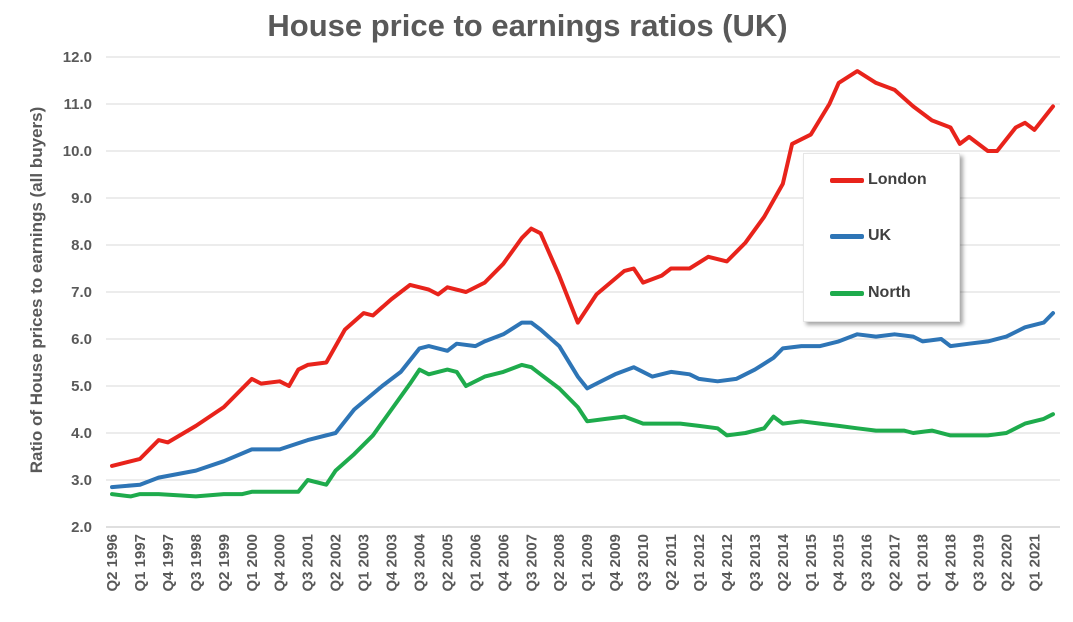 The width and height of the screenshot is (1073, 622). Describe the element at coordinates (392, 563) in the screenshot. I see `x-tick-label: Q4 2003` at that location.